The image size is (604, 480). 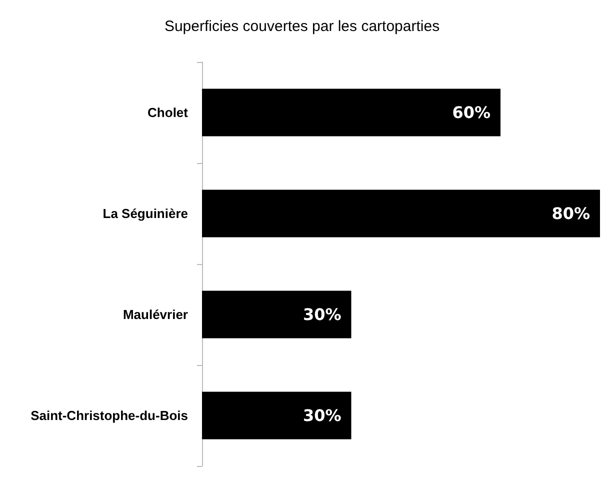 I want to click on y-tick-label: Cholet, so click(x=168, y=112).